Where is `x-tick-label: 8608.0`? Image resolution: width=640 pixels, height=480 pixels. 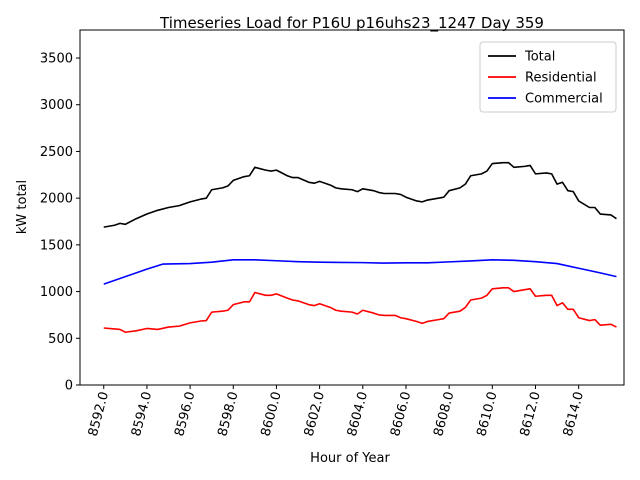 x-tick-label: 8608.0 is located at coordinates (444, 414).